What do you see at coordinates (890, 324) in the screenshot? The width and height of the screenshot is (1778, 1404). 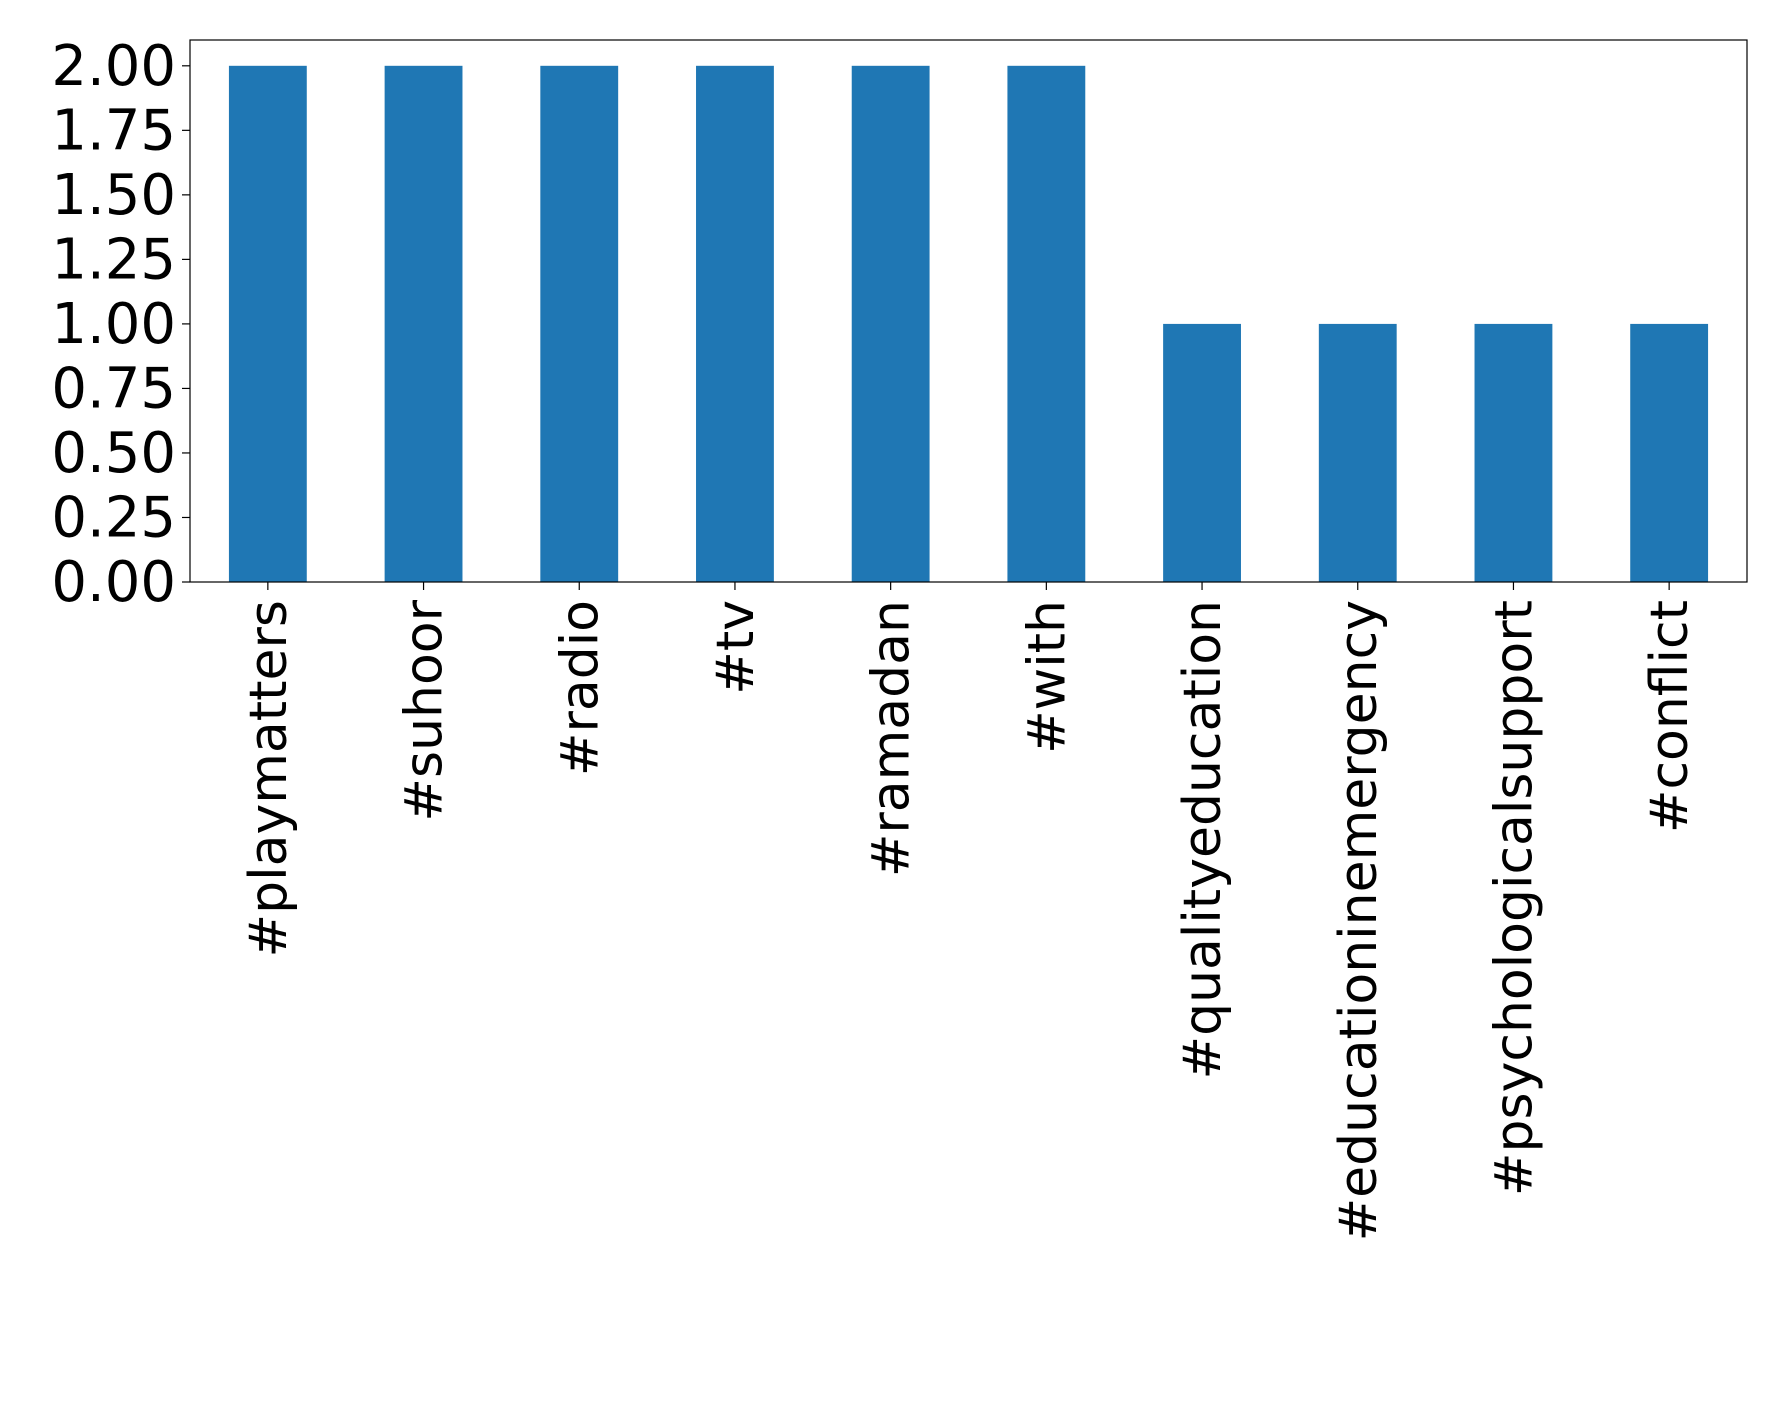 I see `bar-ramadan` at bounding box center [890, 324].